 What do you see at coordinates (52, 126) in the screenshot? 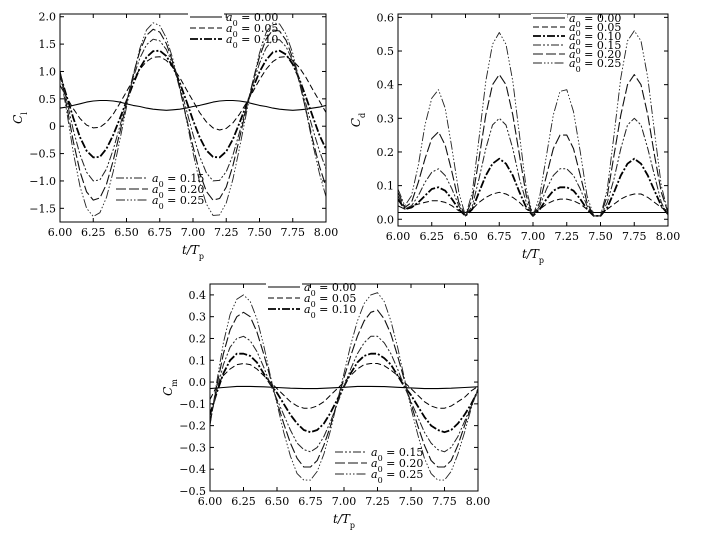
I see `y-tick-label: 0` at bounding box center [52, 126].